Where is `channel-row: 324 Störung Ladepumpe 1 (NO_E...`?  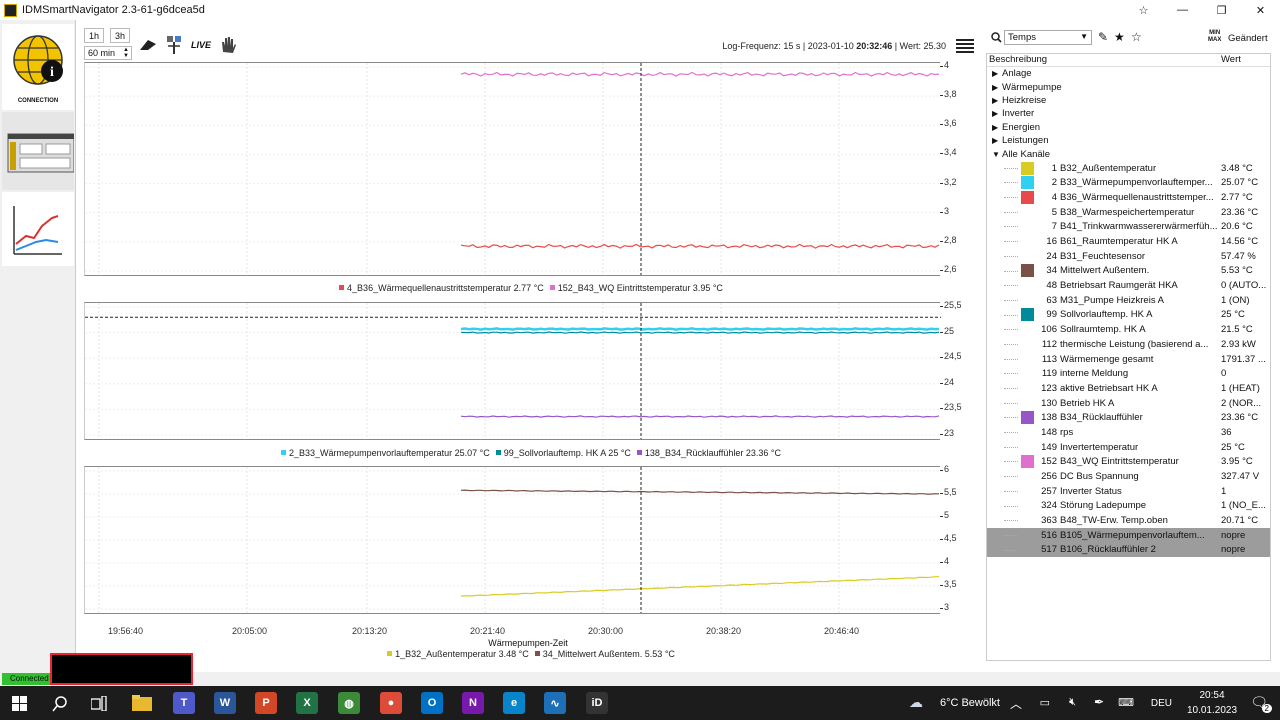
channel-row: 324 Störung Ladepumpe 1 (NO_E... is located at coordinates (1128, 506).